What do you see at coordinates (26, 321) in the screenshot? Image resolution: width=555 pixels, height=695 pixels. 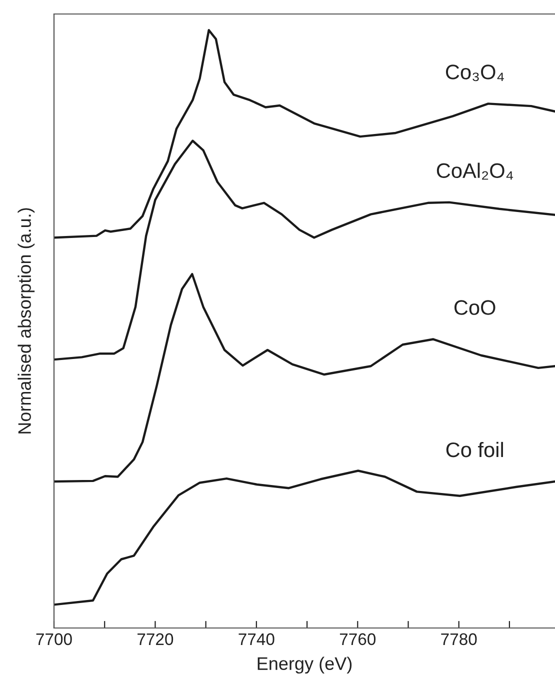 I see `y-axis-title: Normalised absorption (a.u.)` at bounding box center [26, 321].